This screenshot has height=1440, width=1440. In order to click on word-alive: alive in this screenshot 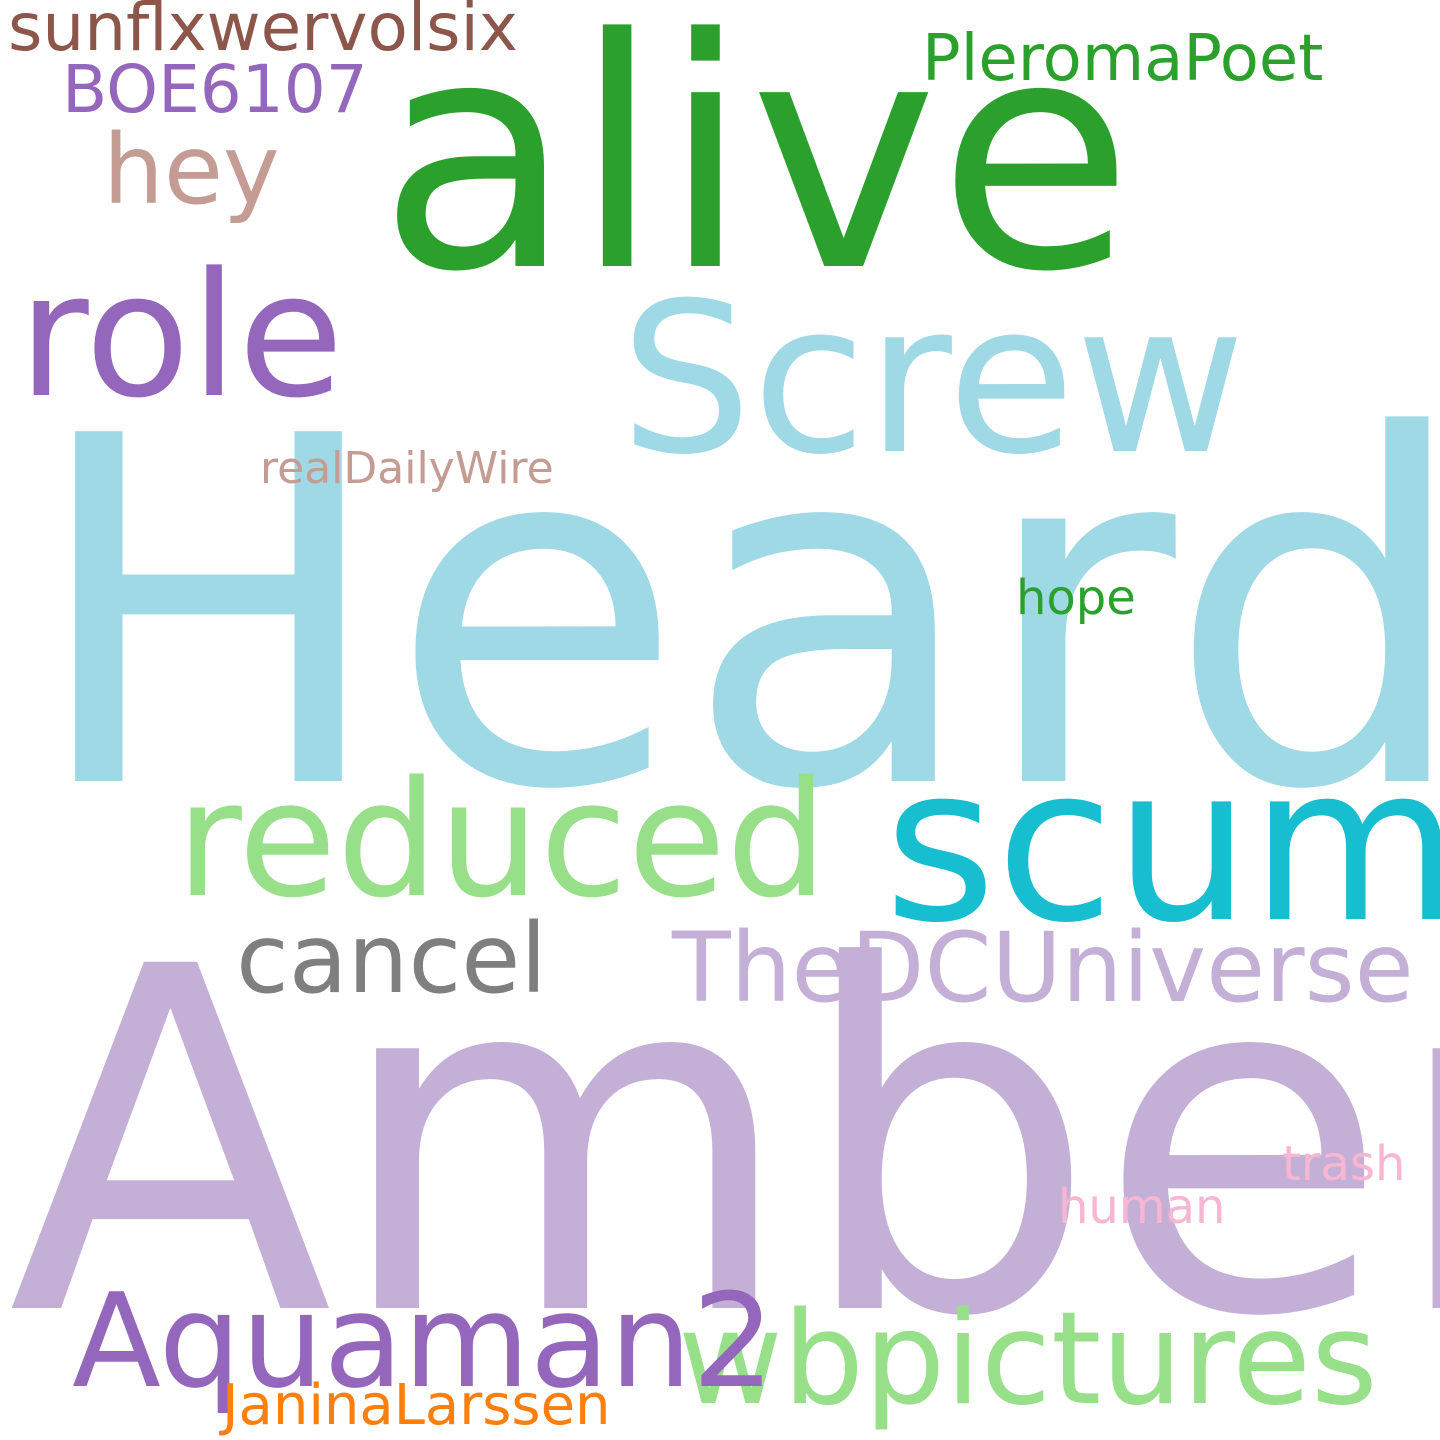, I will do `click(756, 170)`.